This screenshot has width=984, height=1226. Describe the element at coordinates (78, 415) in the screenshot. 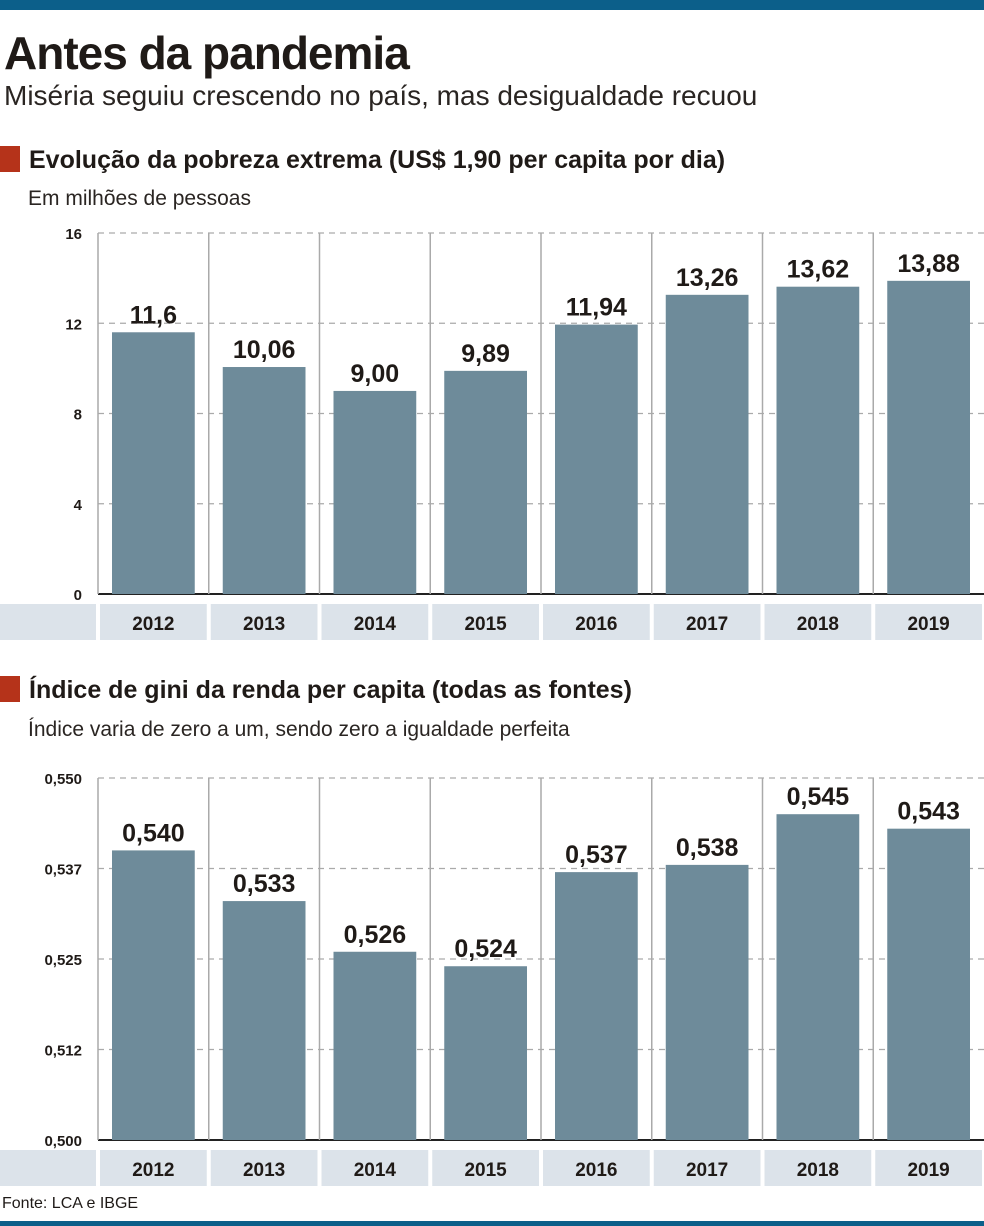

I see `y-tick-label: 8` at that location.